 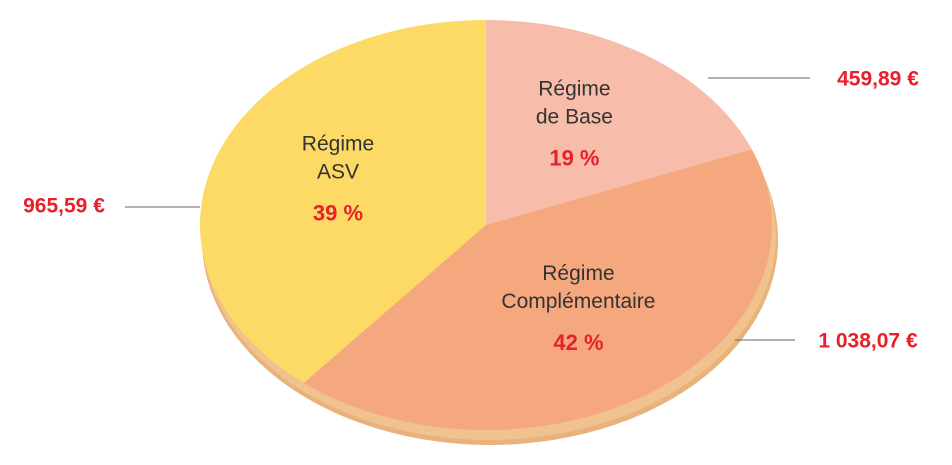 What do you see at coordinates (338, 171) in the screenshot?
I see `slice-label: ASV` at bounding box center [338, 171].